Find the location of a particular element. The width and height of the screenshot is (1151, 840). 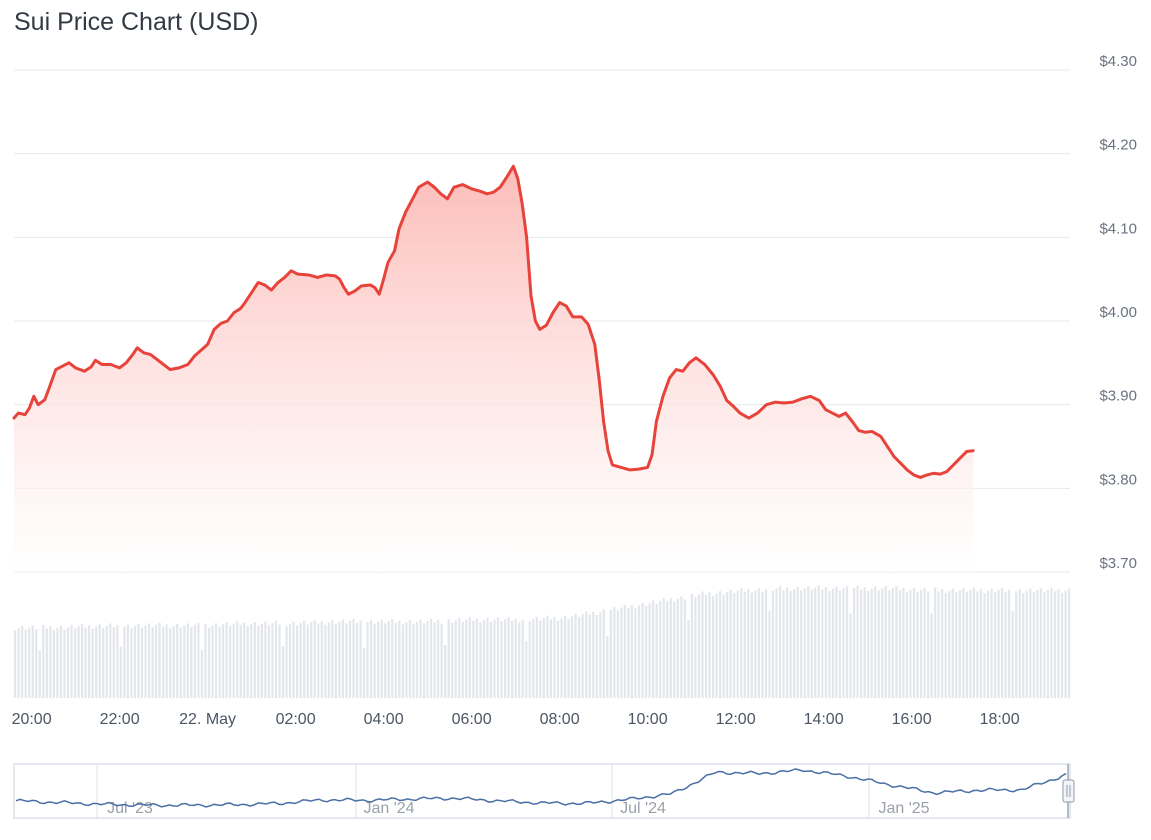

x-tick-label: 08:00 is located at coordinates (560, 719).